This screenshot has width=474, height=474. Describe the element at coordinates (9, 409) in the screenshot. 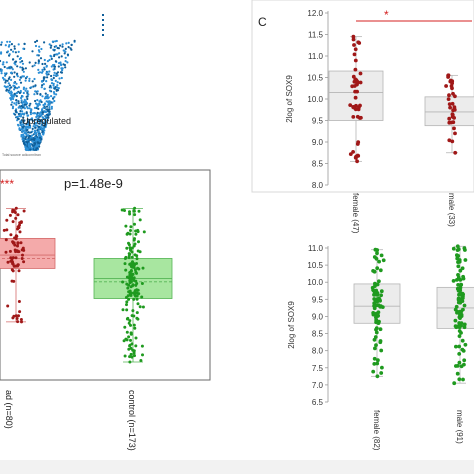

I see `category-label-ad: ad (n=80)` at that location.